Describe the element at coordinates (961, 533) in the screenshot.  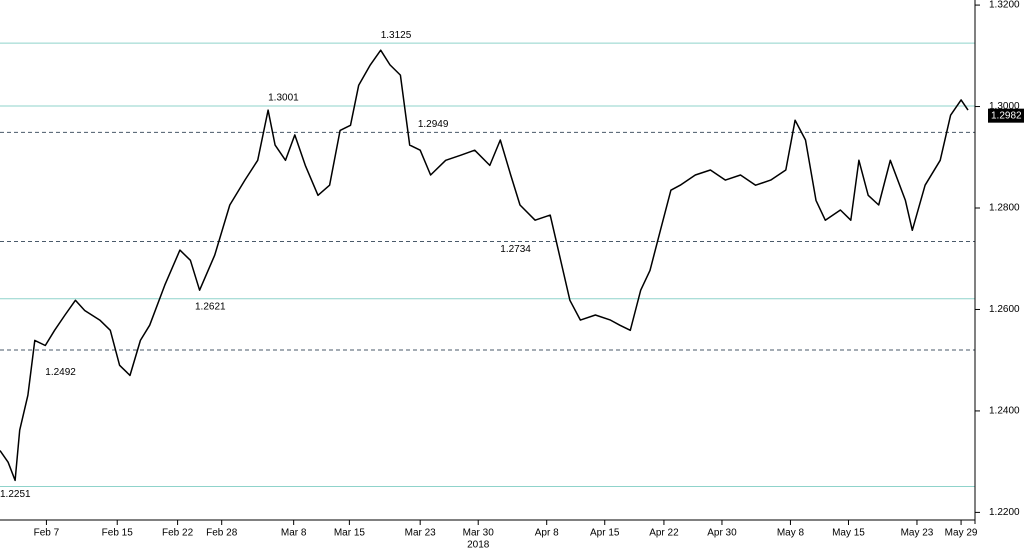
I see `x-tick-label: May 29` at that location.